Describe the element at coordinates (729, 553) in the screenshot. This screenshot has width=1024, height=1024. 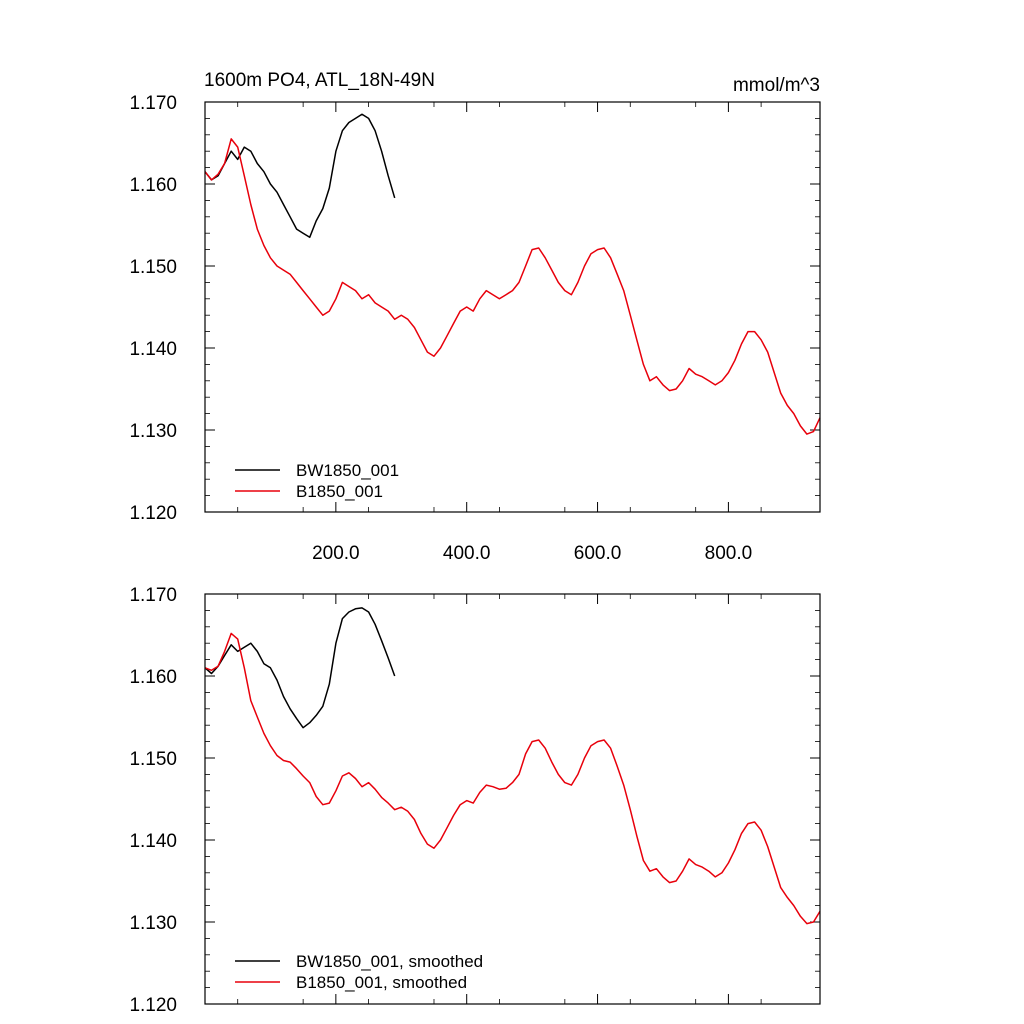
I see `x-tick-label: 800.0` at that location.